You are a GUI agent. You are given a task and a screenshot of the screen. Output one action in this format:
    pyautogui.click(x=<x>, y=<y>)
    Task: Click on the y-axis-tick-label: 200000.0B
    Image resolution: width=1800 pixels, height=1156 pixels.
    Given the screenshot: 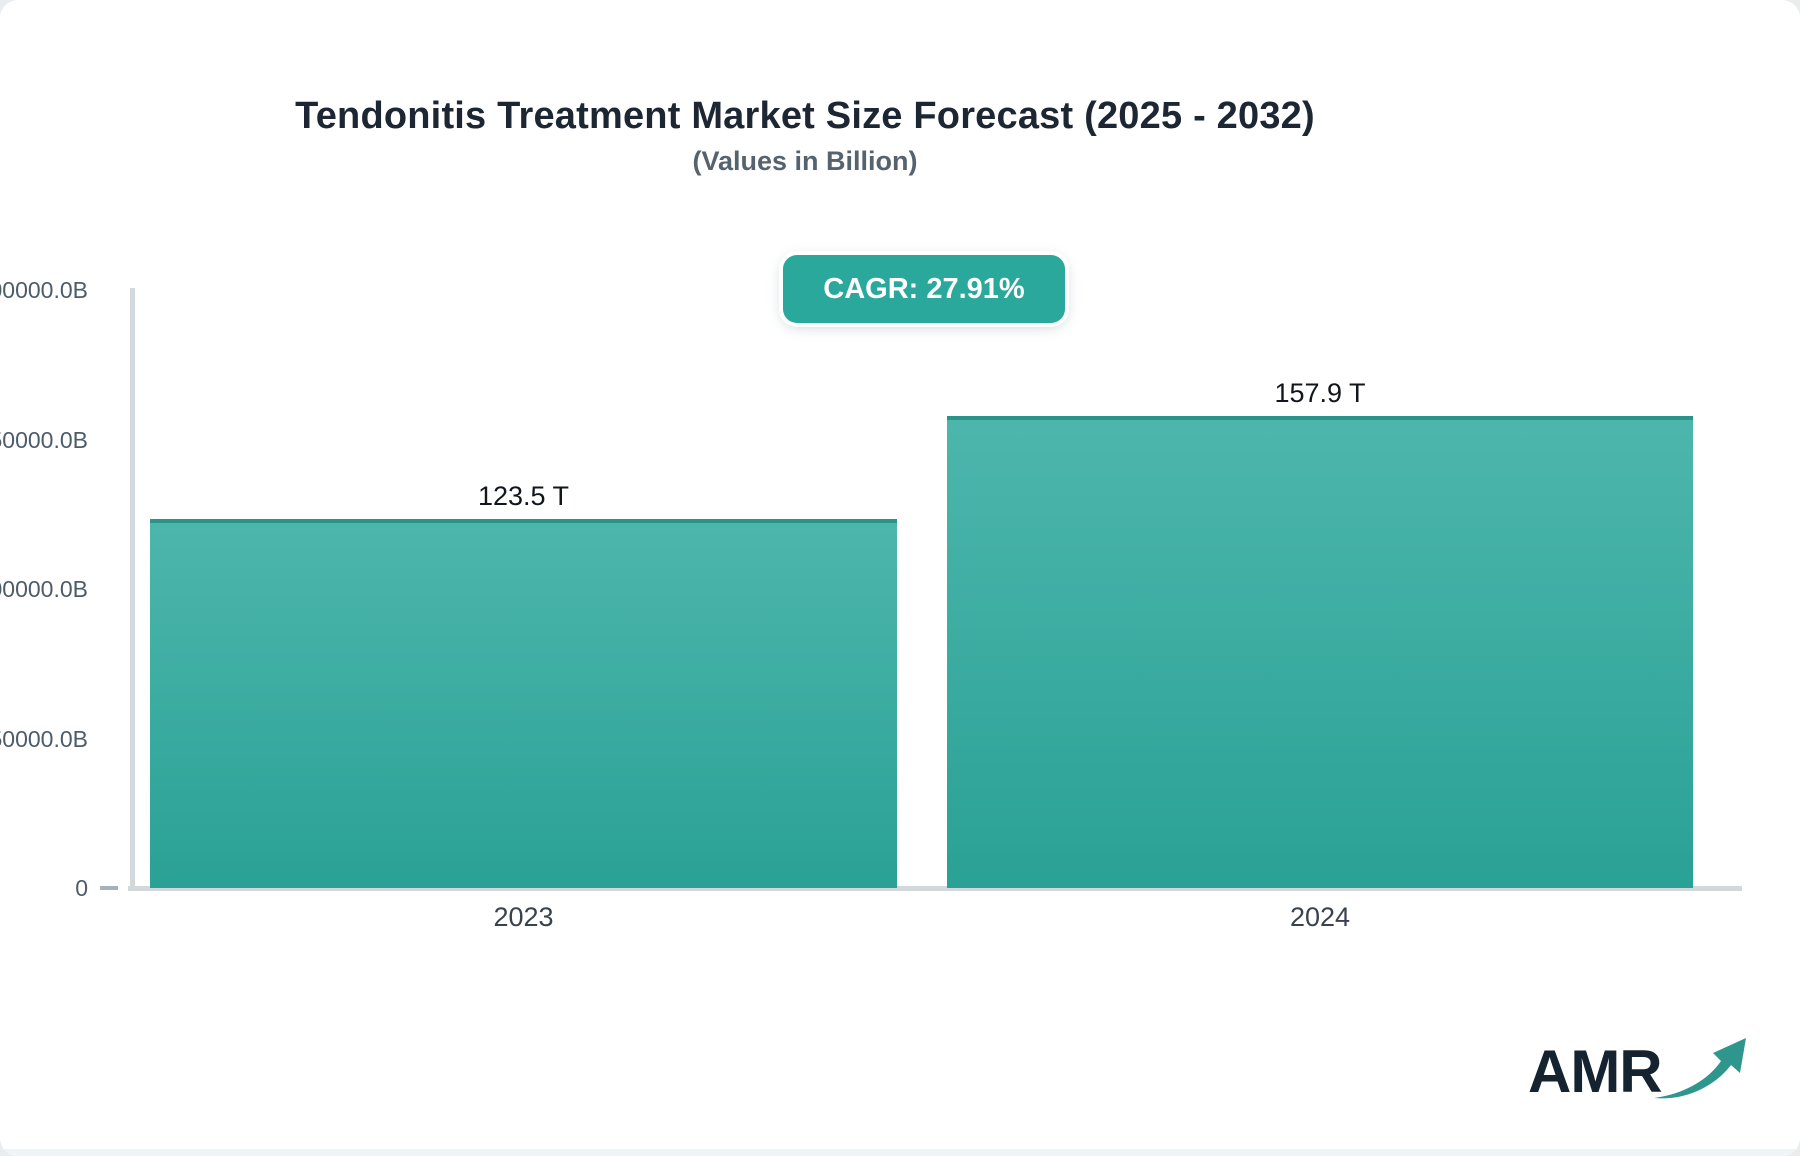 What is the action you would take?
    pyautogui.click(x=44, y=290)
    